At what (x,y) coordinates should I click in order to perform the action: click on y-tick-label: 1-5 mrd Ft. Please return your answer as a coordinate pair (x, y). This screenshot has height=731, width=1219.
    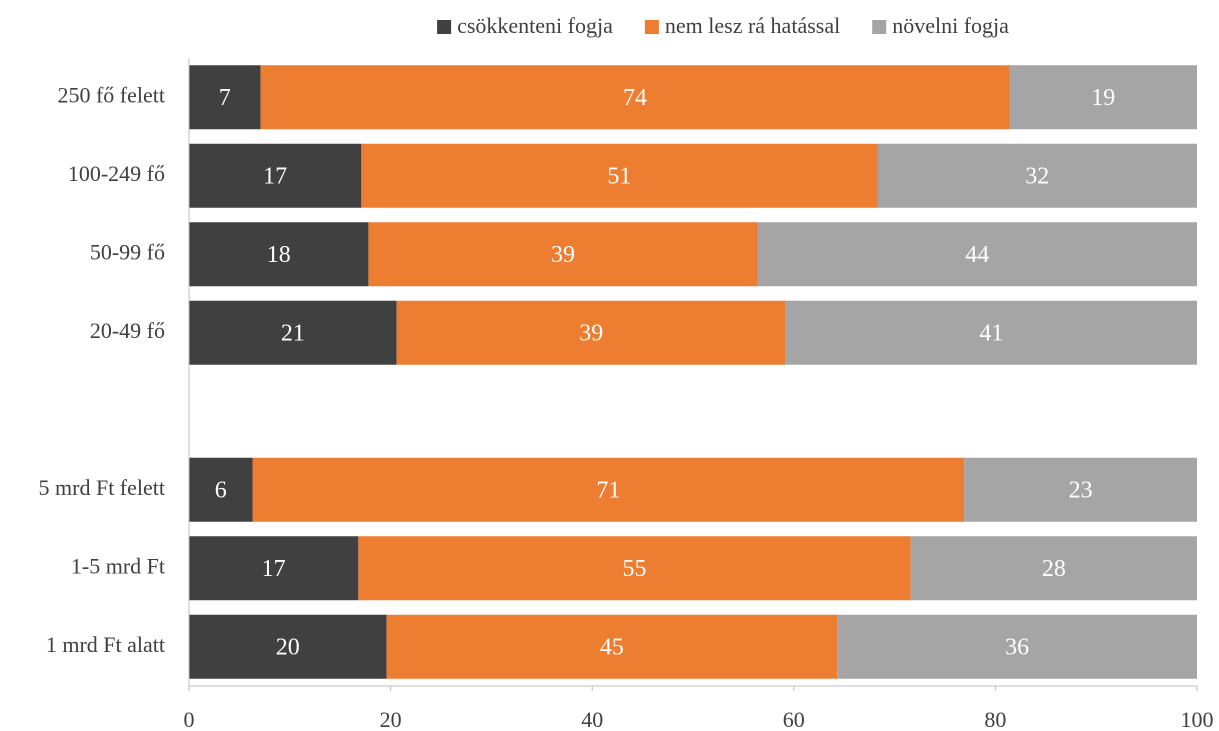
    Looking at the image, I should click on (118, 565).